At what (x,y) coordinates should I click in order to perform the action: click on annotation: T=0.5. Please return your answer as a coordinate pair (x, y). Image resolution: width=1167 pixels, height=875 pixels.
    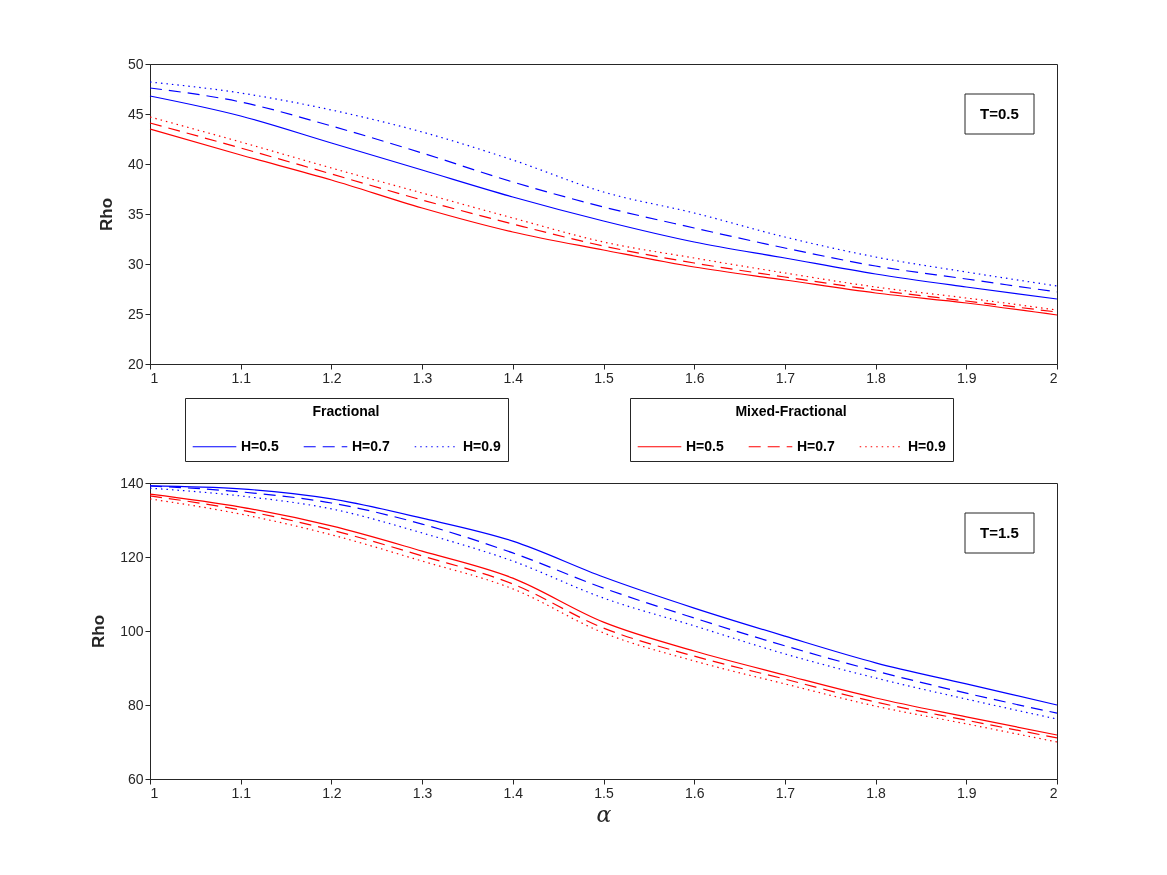
    Looking at the image, I should click on (999, 113).